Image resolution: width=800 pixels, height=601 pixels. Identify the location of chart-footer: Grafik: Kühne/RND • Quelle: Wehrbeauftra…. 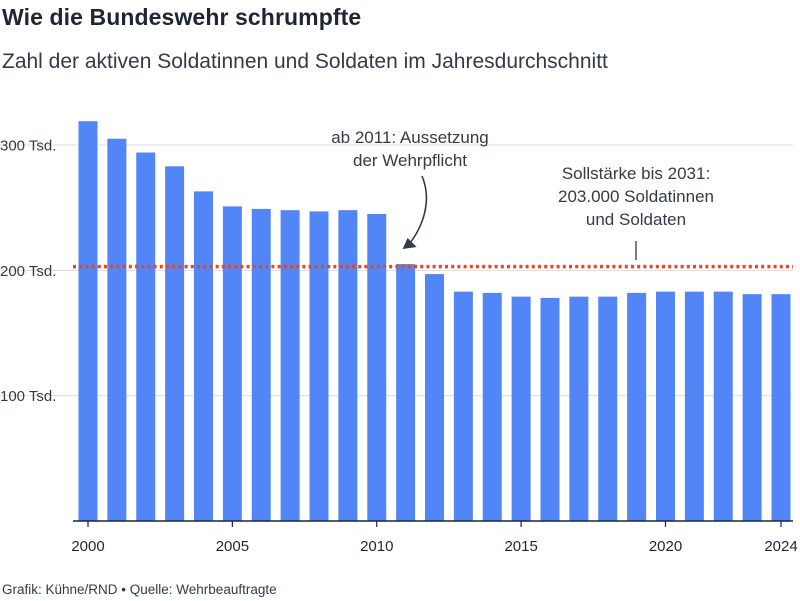
(139, 589).